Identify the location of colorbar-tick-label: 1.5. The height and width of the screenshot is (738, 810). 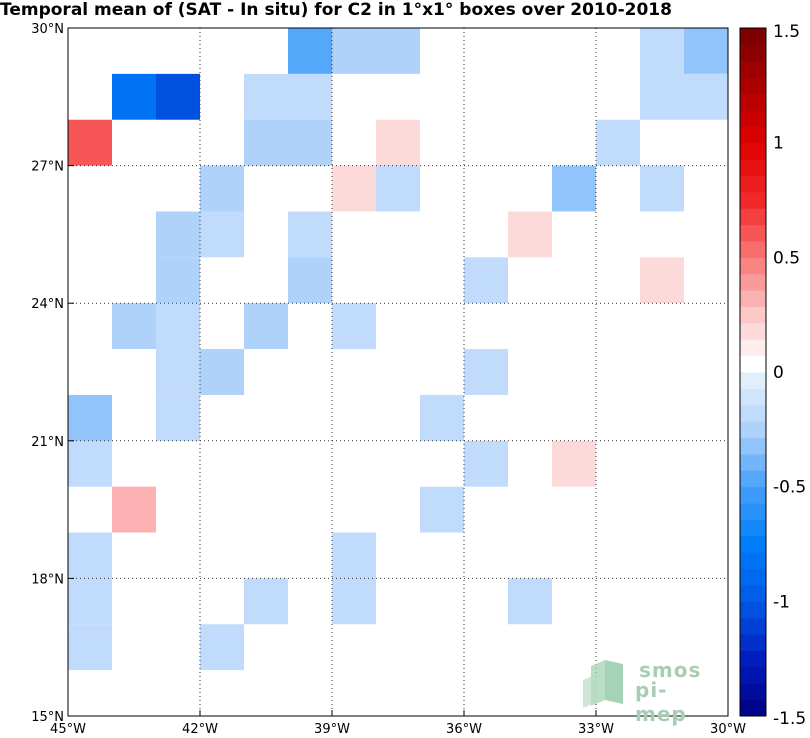
(786, 32).